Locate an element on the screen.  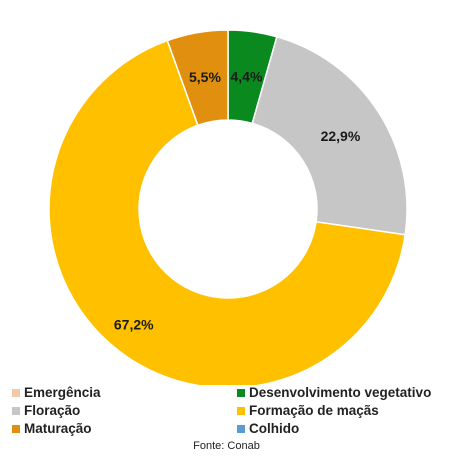
legend-label: Floração is located at coordinates (52, 410).